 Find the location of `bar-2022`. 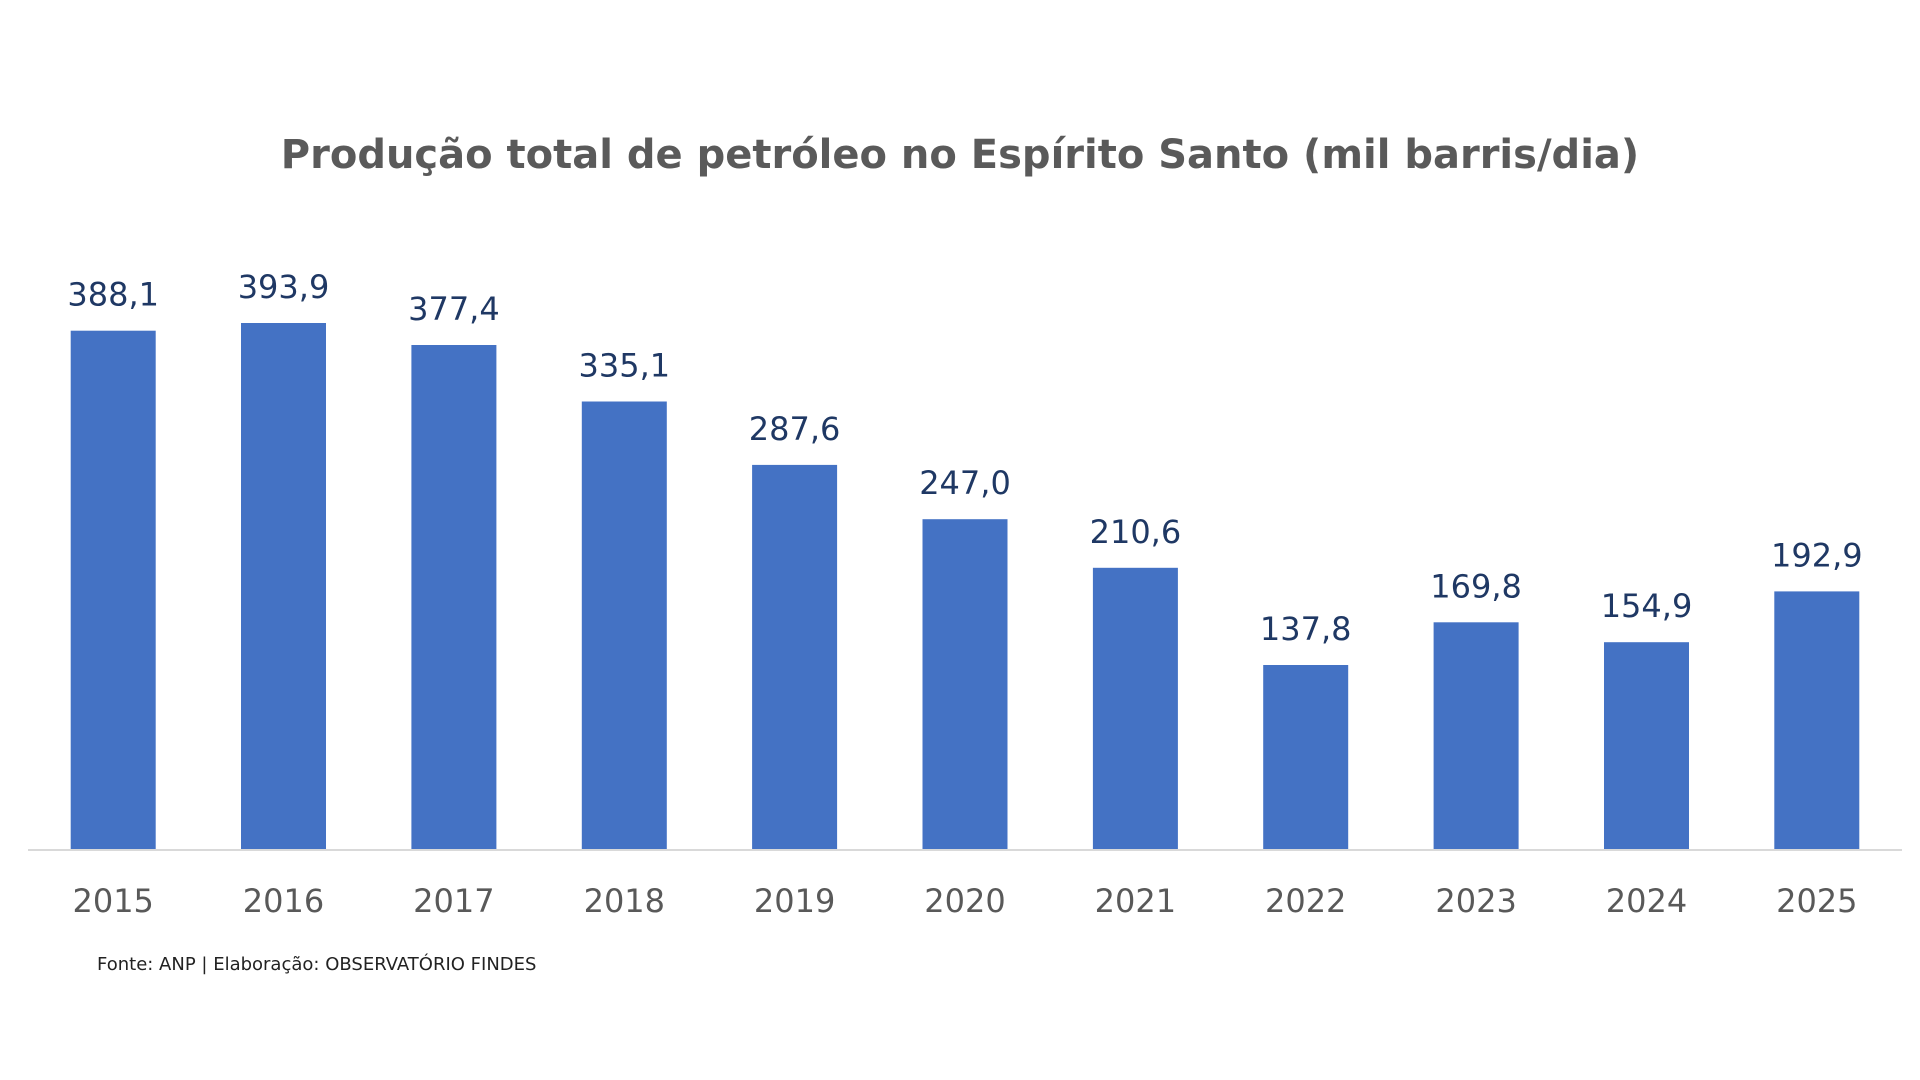

bar-2022 is located at coordinates (1306, 757).